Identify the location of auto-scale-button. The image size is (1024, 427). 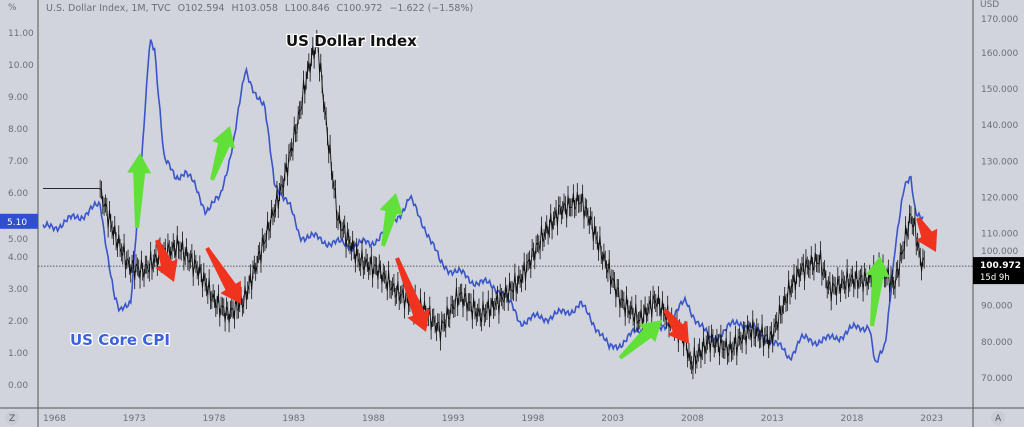
(998, 418).